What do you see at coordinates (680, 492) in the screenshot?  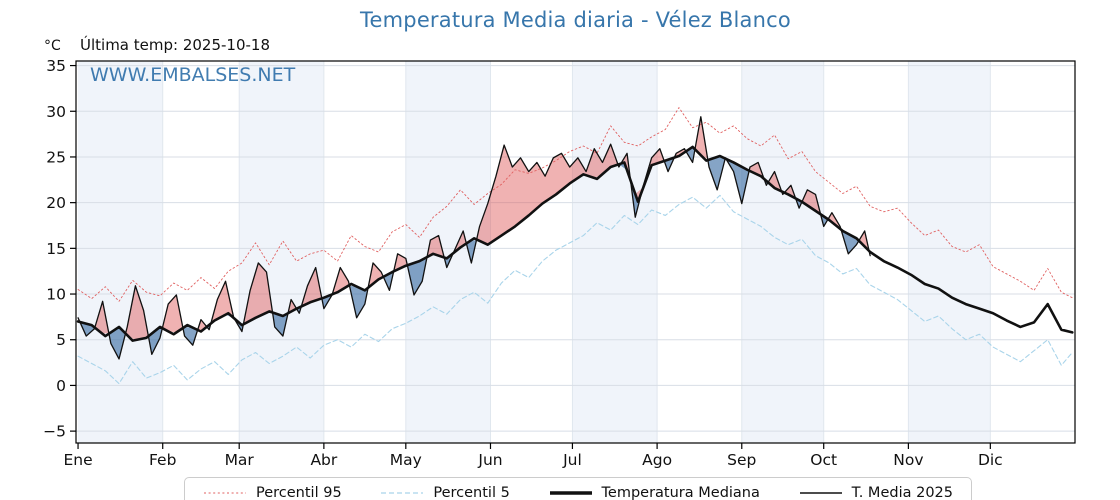 I see `legend-label: Temperatura Mediana` at bounding box center [680, 492].